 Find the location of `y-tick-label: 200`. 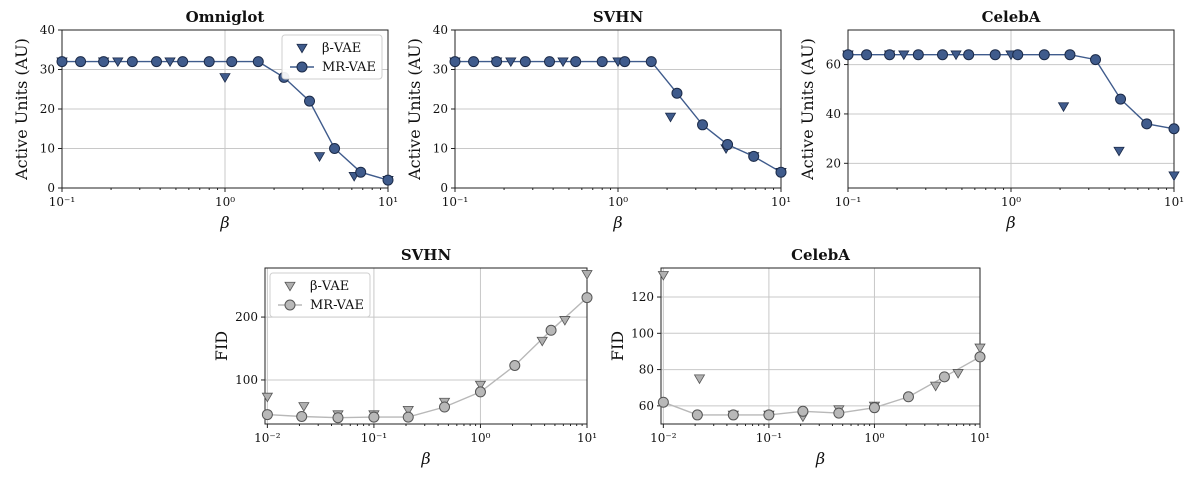

y-tick-label: 200 is located at coordinates (246, 317).